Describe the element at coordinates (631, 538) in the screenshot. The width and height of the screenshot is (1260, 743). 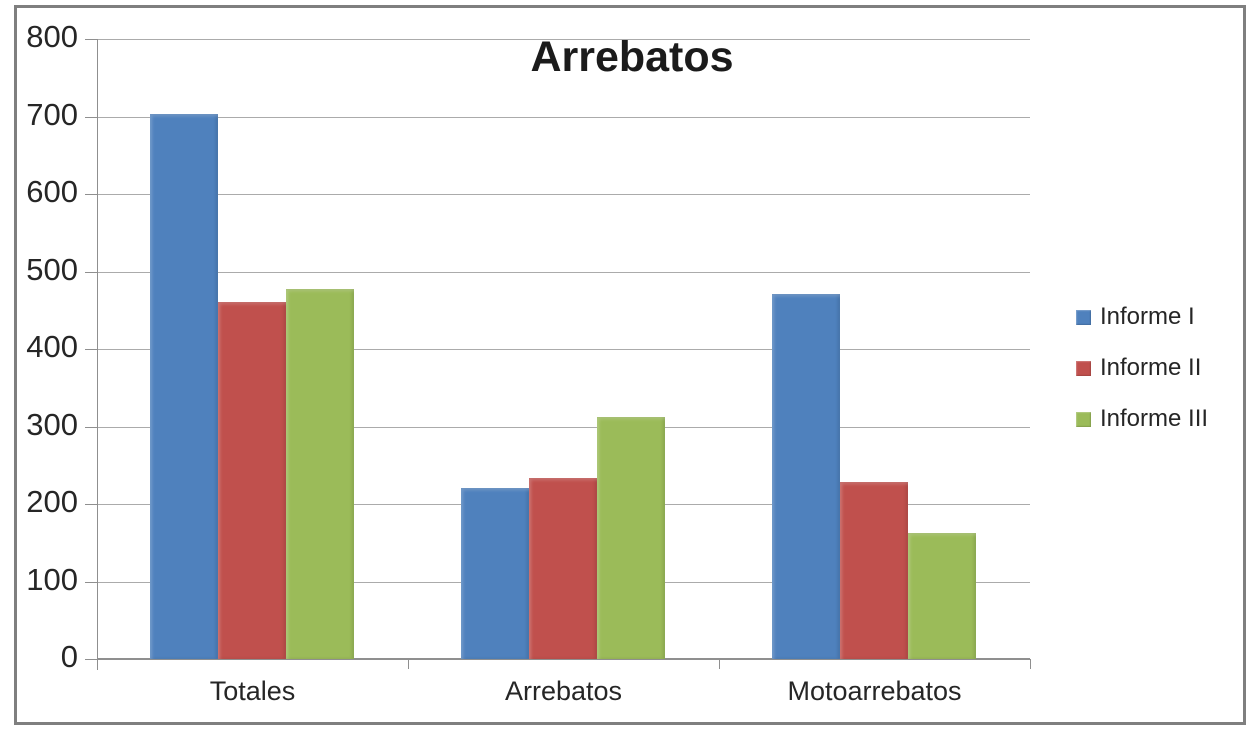
I see `bar-informe-iii-arrebatos` at that location.